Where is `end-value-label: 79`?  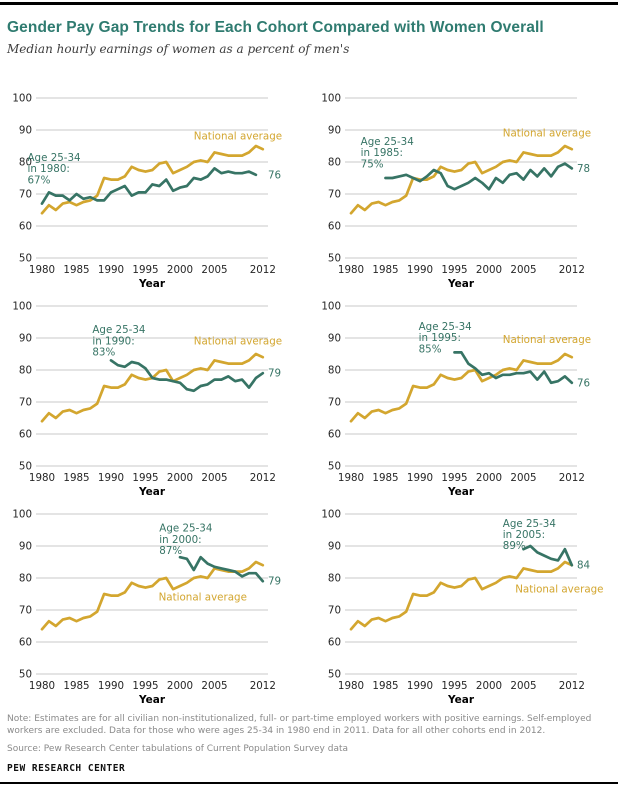 end-value-label: 79 is located at coordinates (274, 374).